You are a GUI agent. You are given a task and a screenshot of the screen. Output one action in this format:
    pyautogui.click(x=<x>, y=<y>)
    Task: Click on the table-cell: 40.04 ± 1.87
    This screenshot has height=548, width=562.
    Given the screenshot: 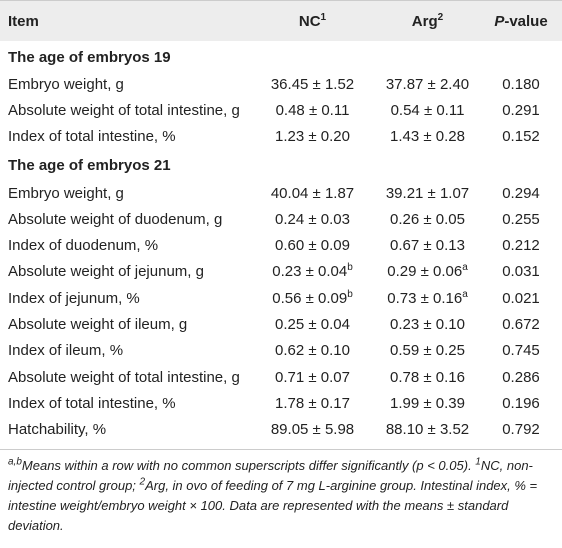 What is the action you would take?
    pyautogui.click(x=312, y=193)
    